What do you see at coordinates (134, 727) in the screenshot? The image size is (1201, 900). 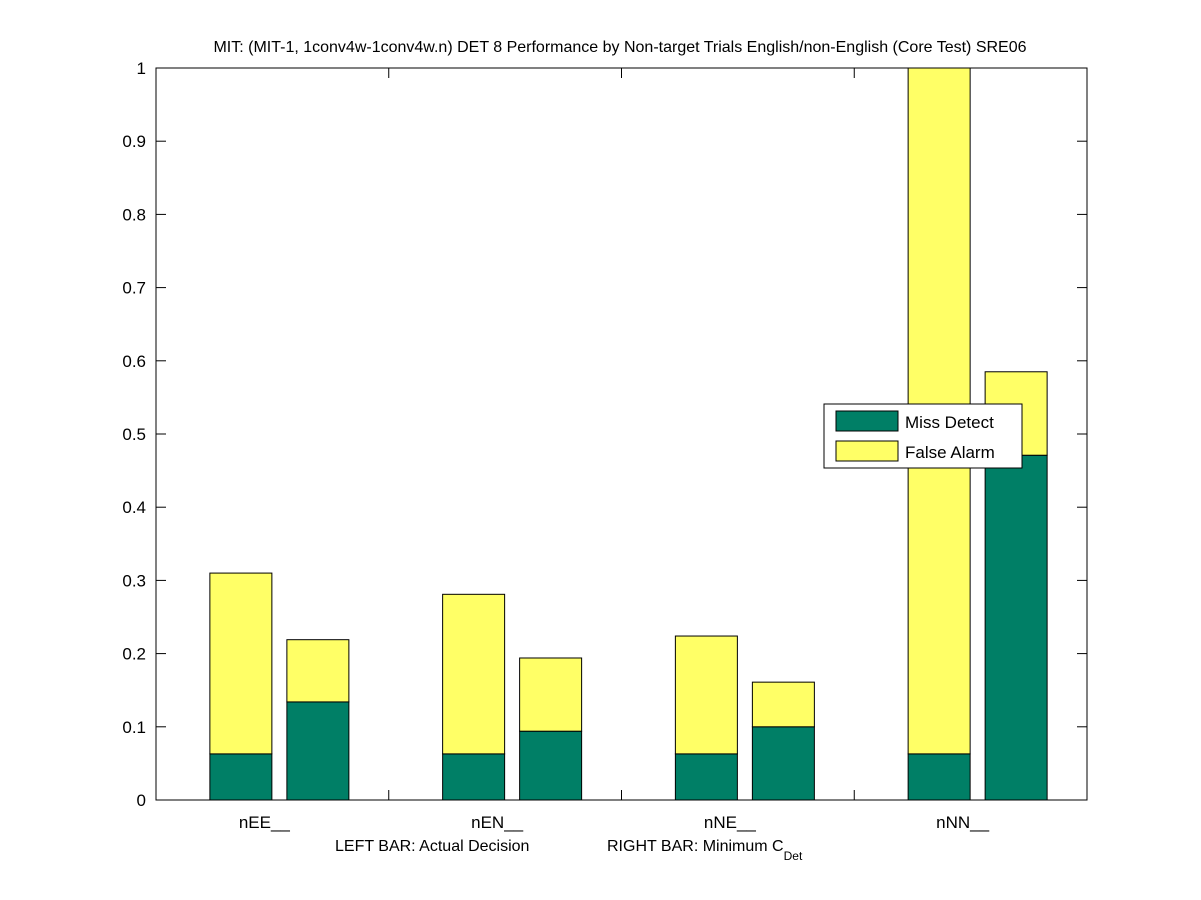 I see `y-tick-label: 0.1` at bounding box center [134, 727].